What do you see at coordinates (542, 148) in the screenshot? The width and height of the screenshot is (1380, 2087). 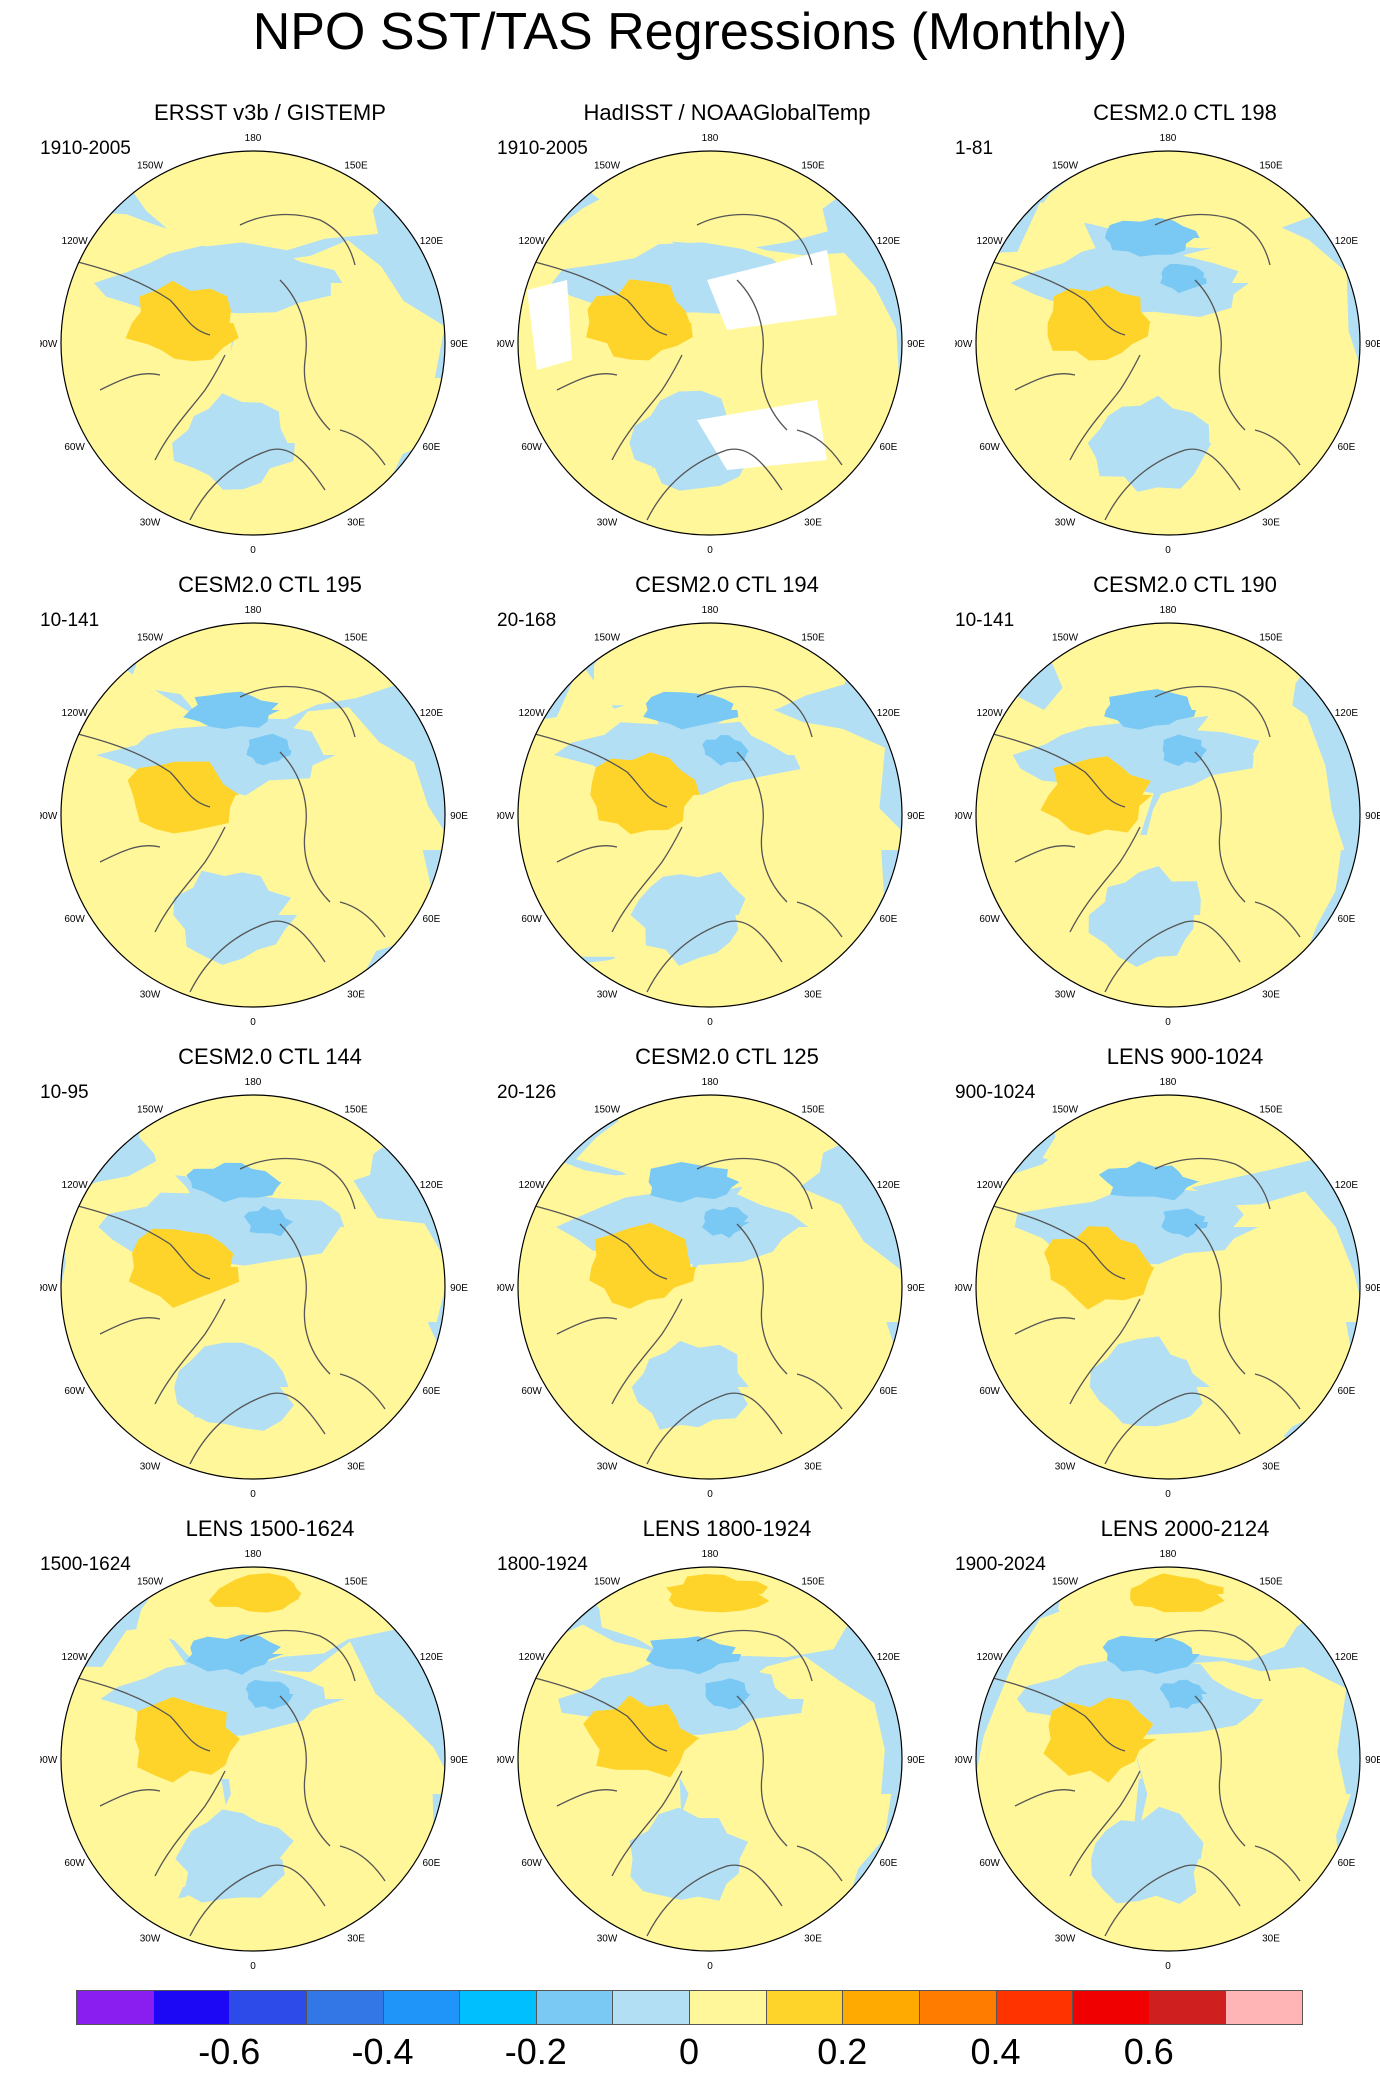 I see `panel-years: 1910-2005` at bounding box center [542, 148].